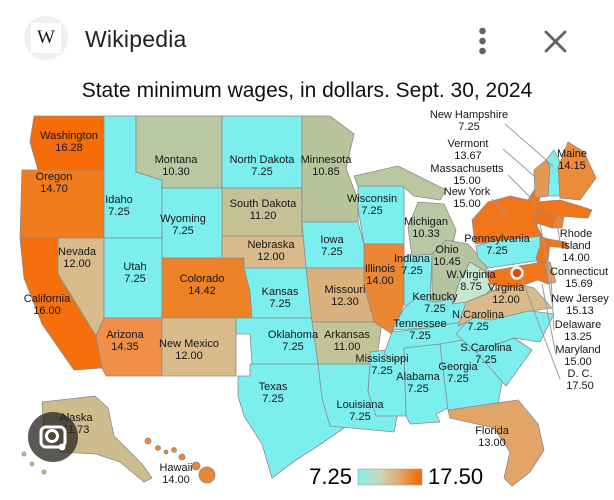 This screenshot has width=614, height=500. What do you see at coordinates (455, 476) in the screenshot?
I see `legend-max-label: 17.50` at bounding box center [455, 476].